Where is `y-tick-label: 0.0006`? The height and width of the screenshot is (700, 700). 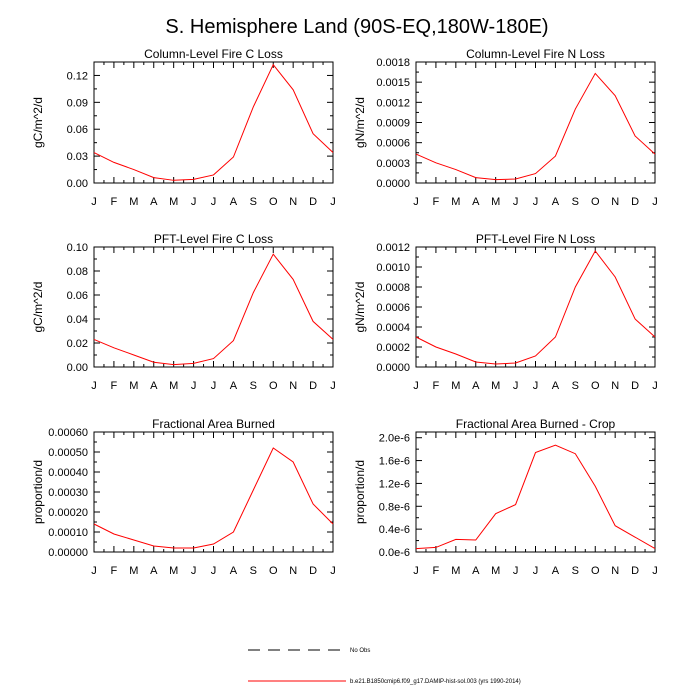
y-tick-label: 0.0006 is located at coordinates (393, 308).